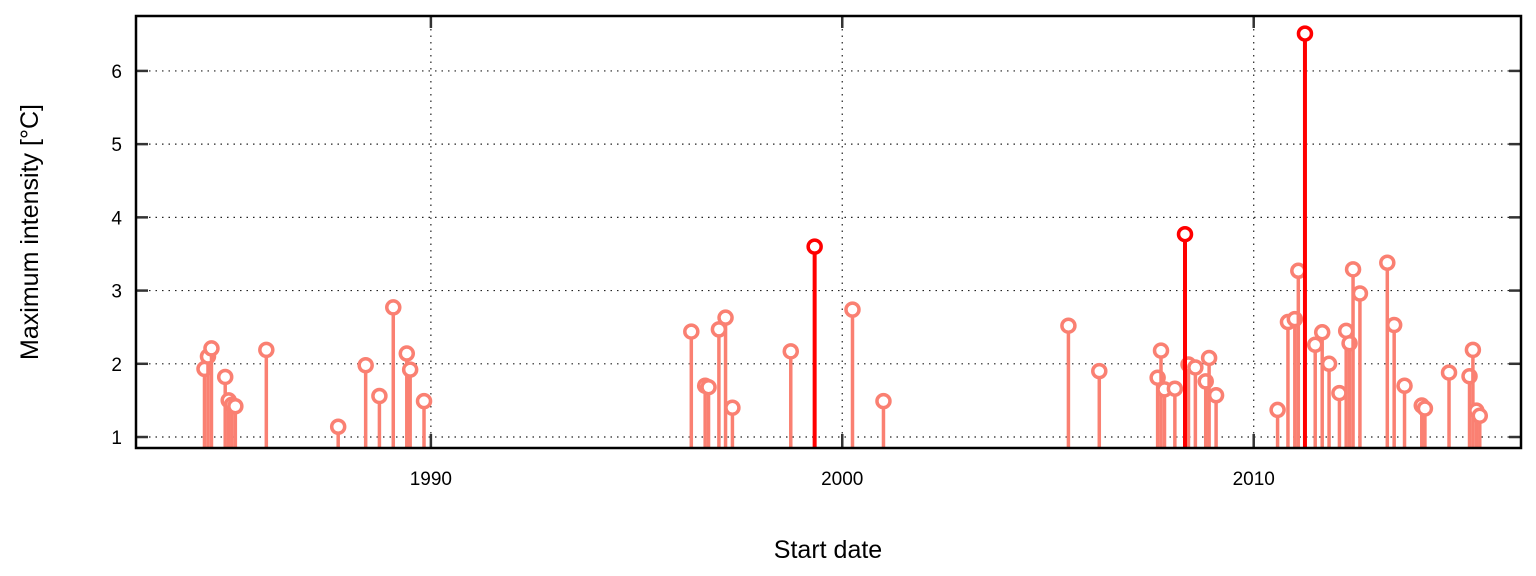 The width and height of the screenshot is (1536, 576). I want to click on y-tick-label: 5, so click(116, 145).